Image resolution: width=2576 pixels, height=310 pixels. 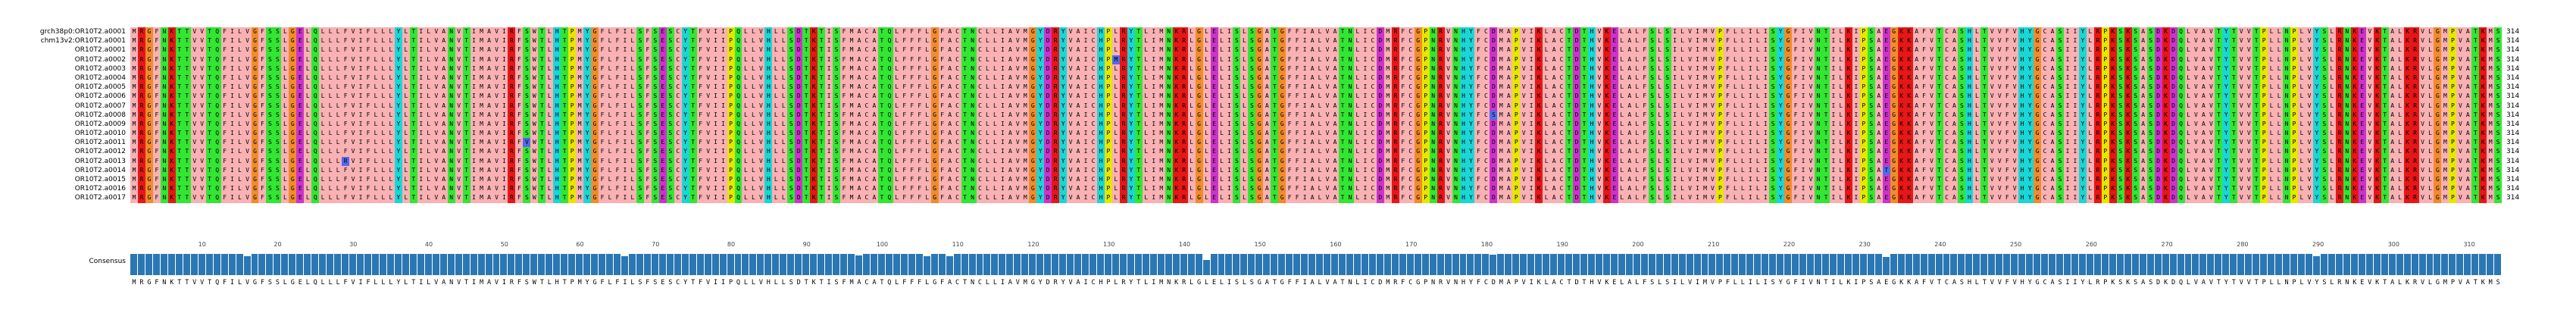 I want to click on residue-cell: N, so click(x=973, y=50).